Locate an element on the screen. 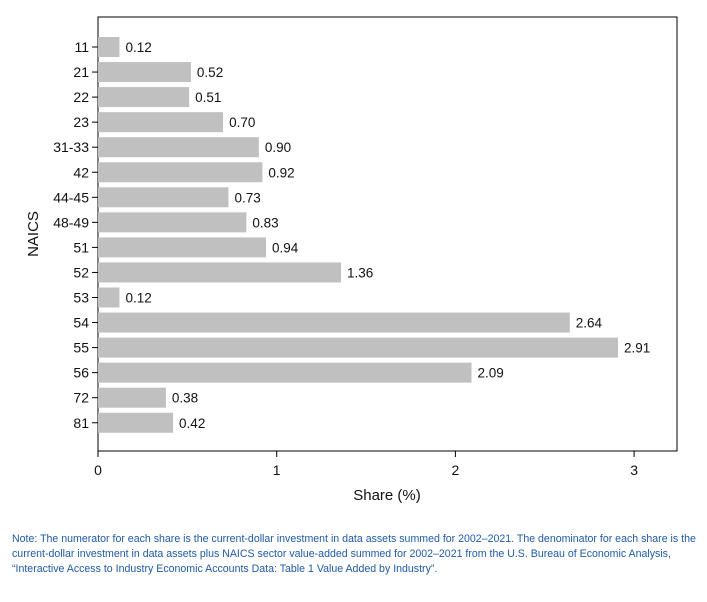 The height and width of the screenshot is (602, 707). x-axis: 0 1 2 3 is located at coordinates (366, 464).